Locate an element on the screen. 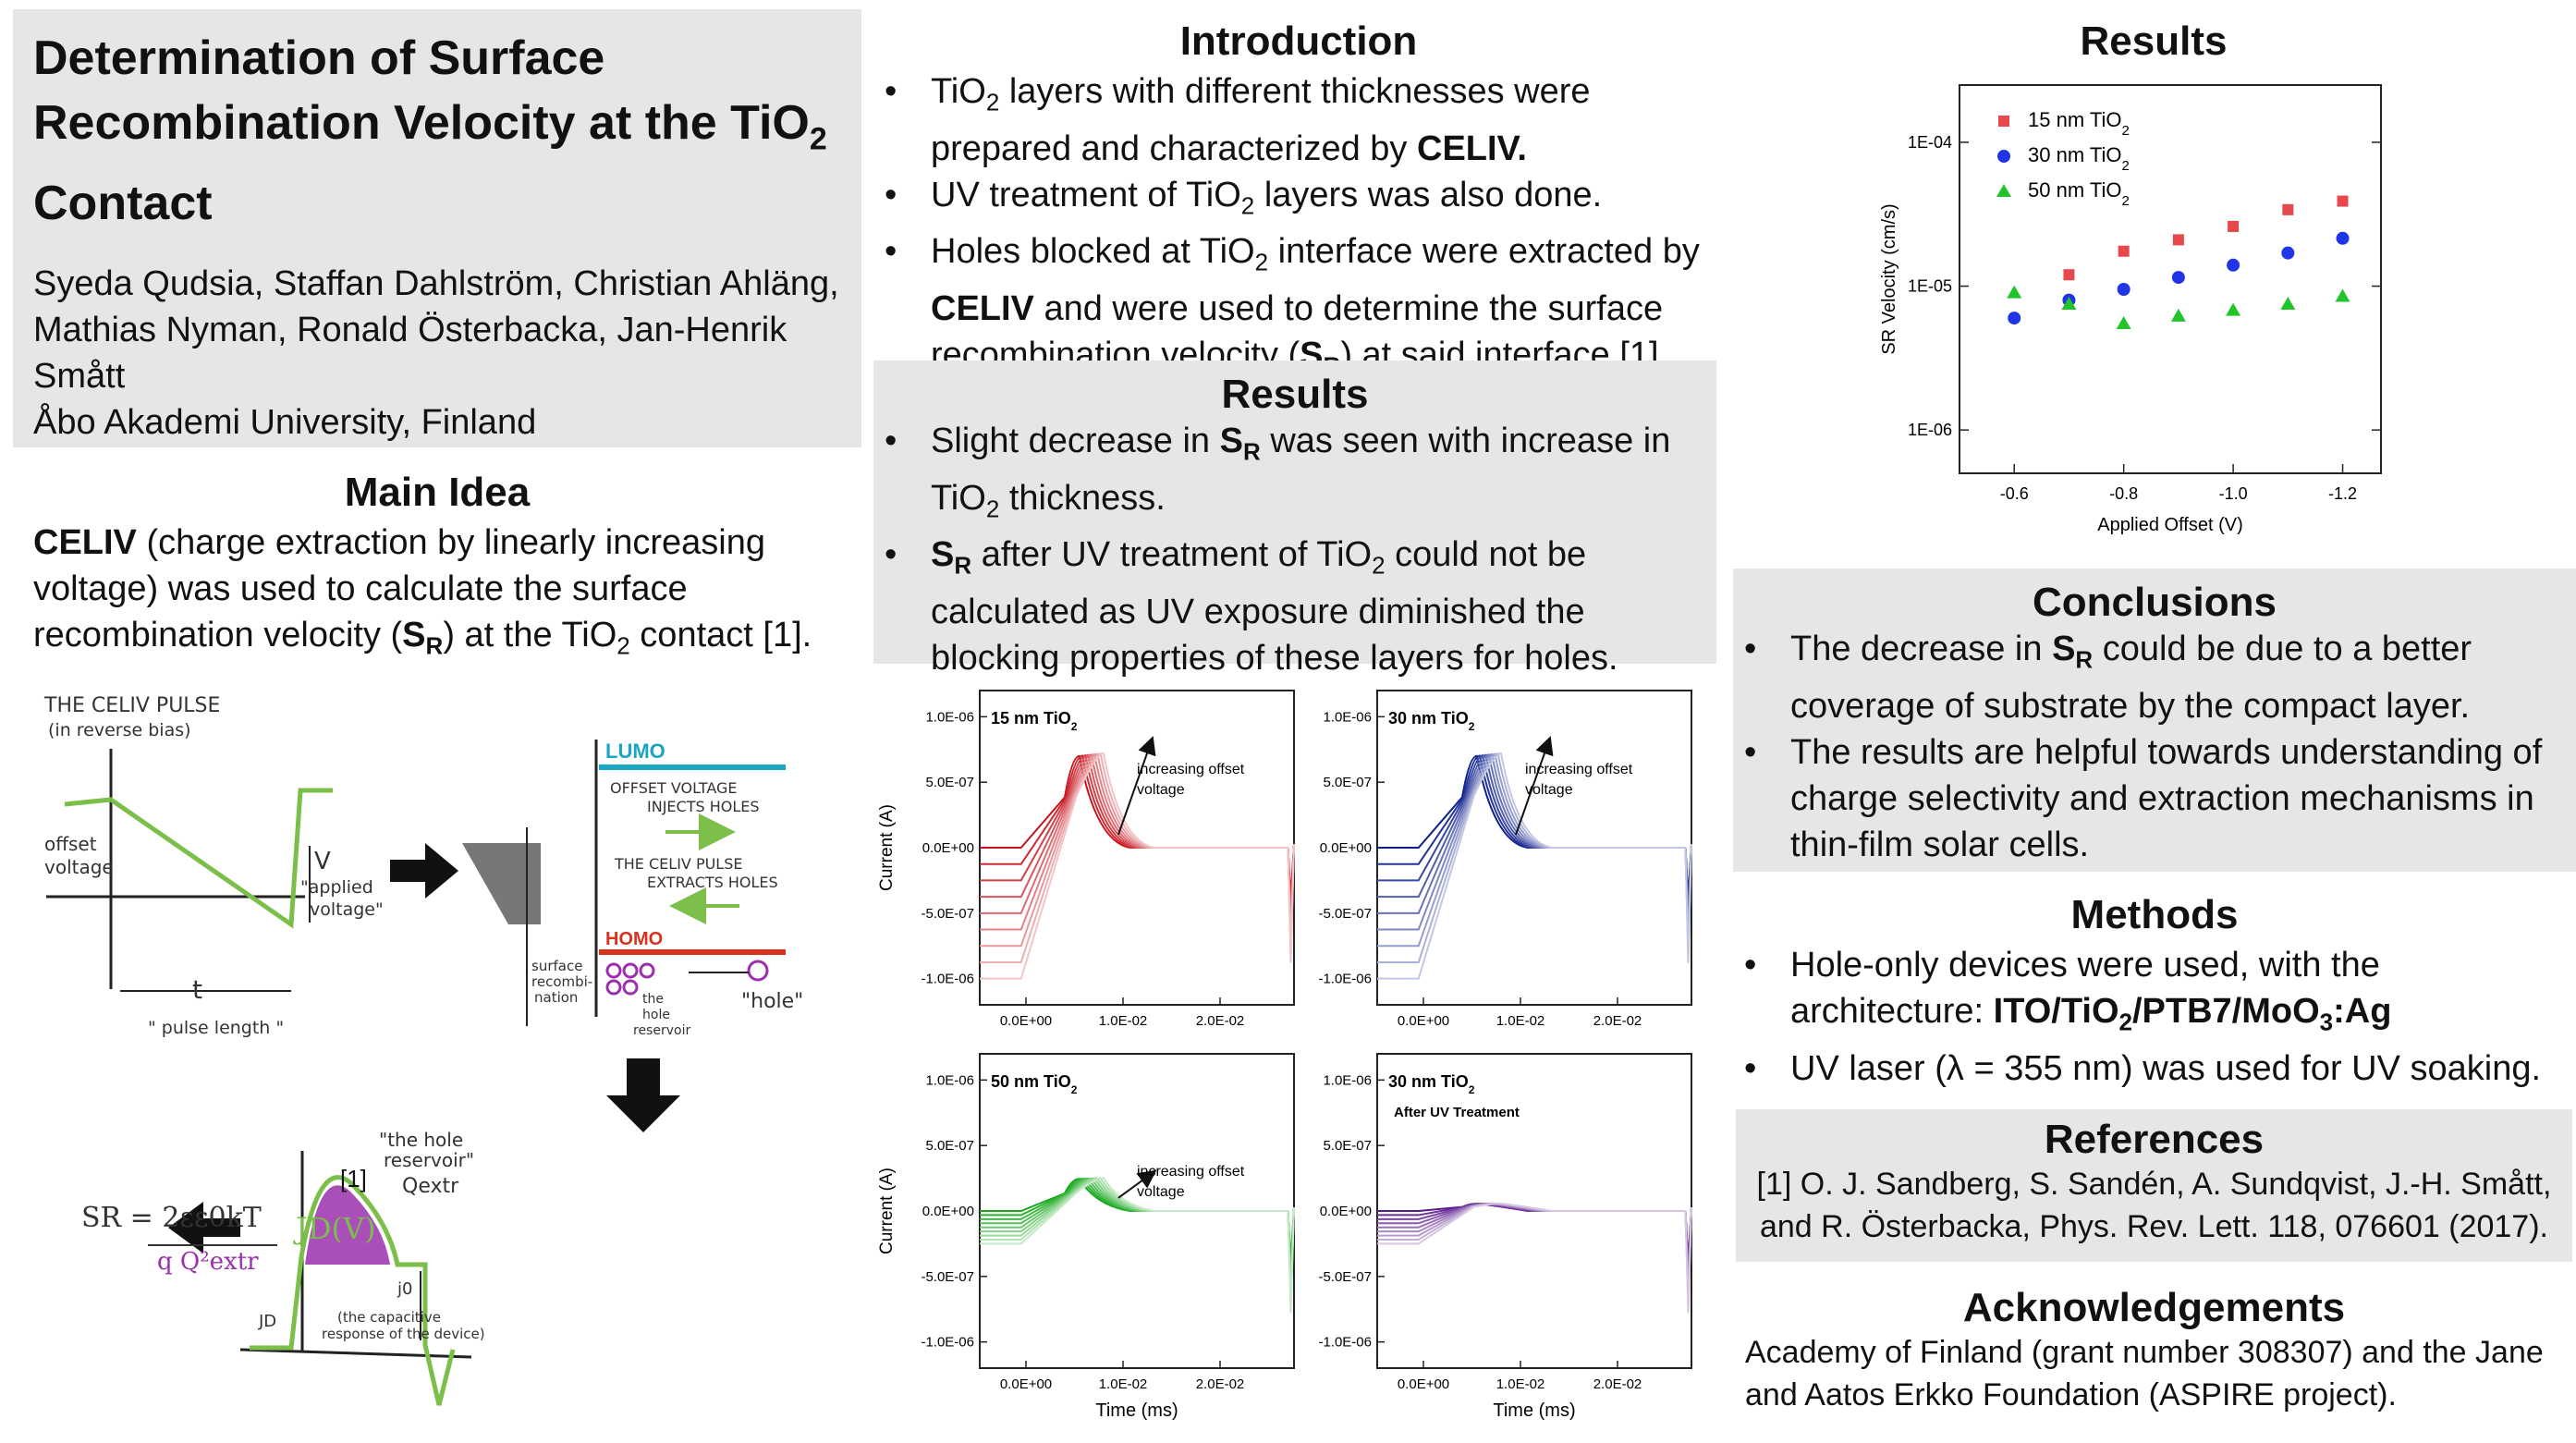  results-mid-heading: Results is located at coordinates (1295, 394).